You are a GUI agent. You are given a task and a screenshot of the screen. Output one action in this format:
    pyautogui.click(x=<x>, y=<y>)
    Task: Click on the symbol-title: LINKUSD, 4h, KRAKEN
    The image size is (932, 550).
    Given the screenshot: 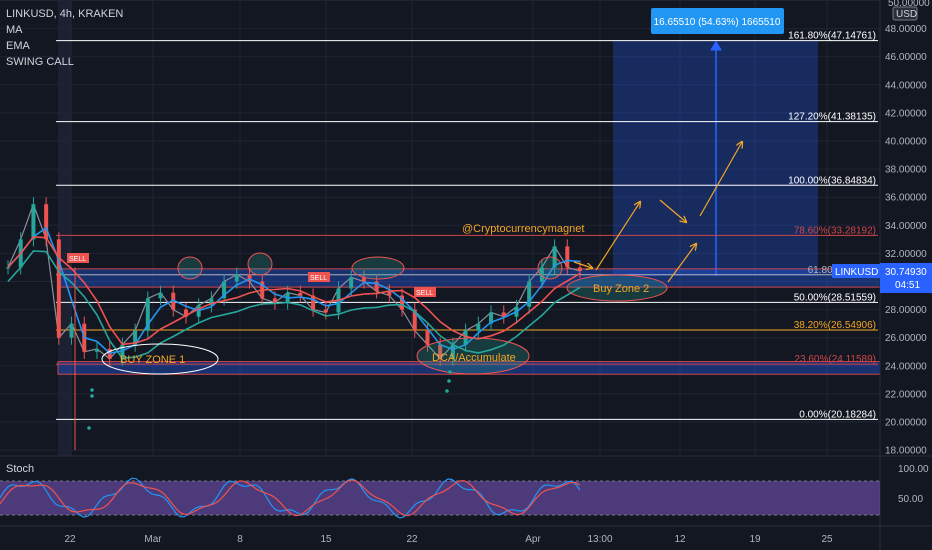 What is the action you would take?
    pyautogui.click(x=65, y=14)
    